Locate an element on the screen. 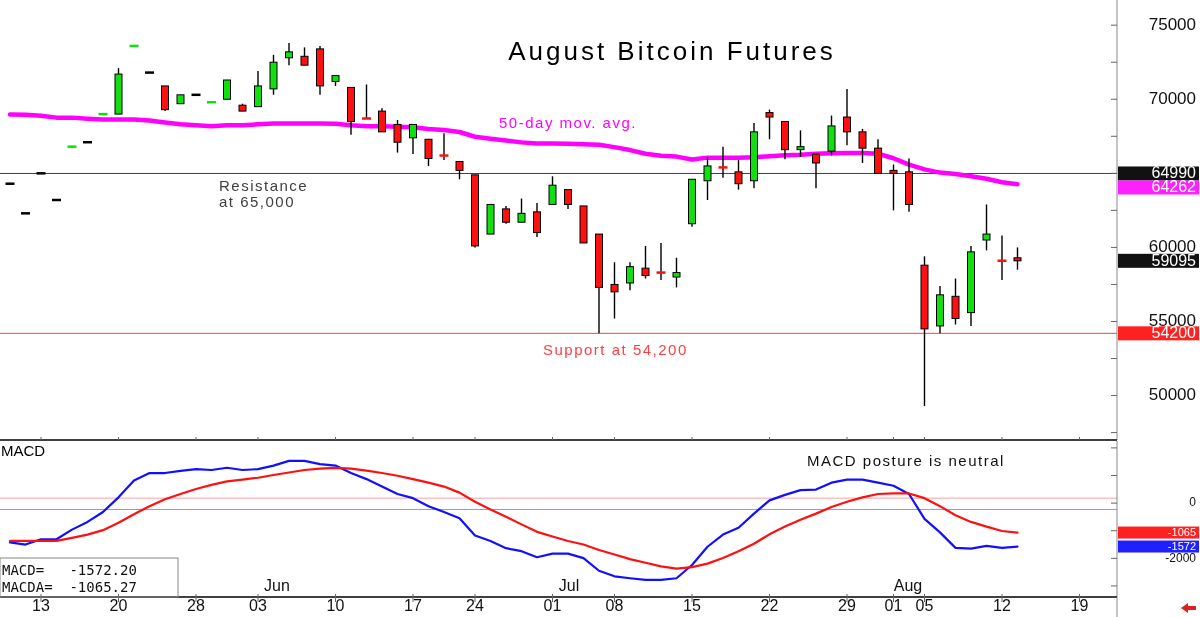 The height and width of the screenshot is (617, 1200). ref-line-label: Resistance at 65,000 is located at coordinates (264, 194).